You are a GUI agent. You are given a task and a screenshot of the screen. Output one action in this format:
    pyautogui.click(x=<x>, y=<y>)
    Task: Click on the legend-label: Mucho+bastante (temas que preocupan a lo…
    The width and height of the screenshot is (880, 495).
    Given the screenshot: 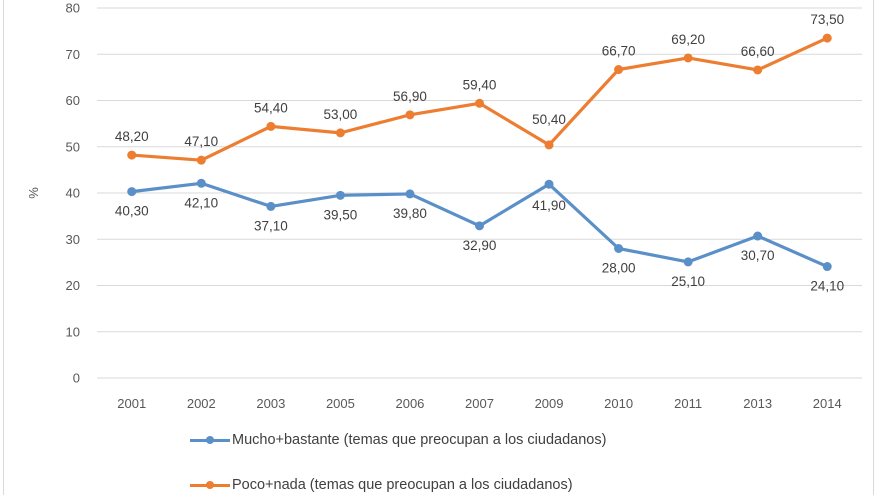 What is the action you would take?
    pyautogui.click(x=419, y=440)
    